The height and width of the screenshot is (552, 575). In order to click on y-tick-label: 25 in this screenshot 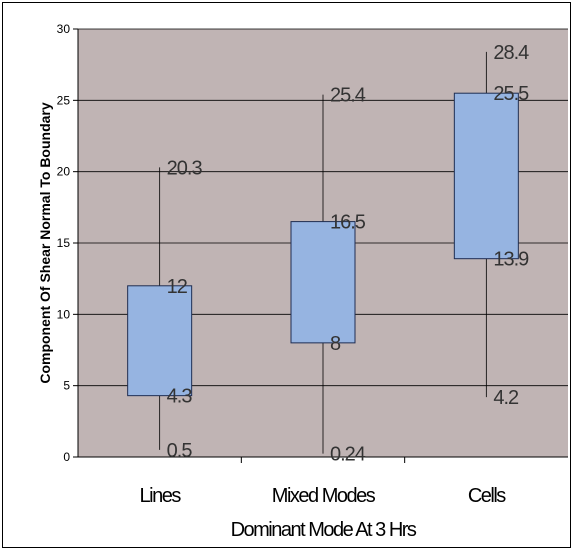, I will do `click(64, 100)`.